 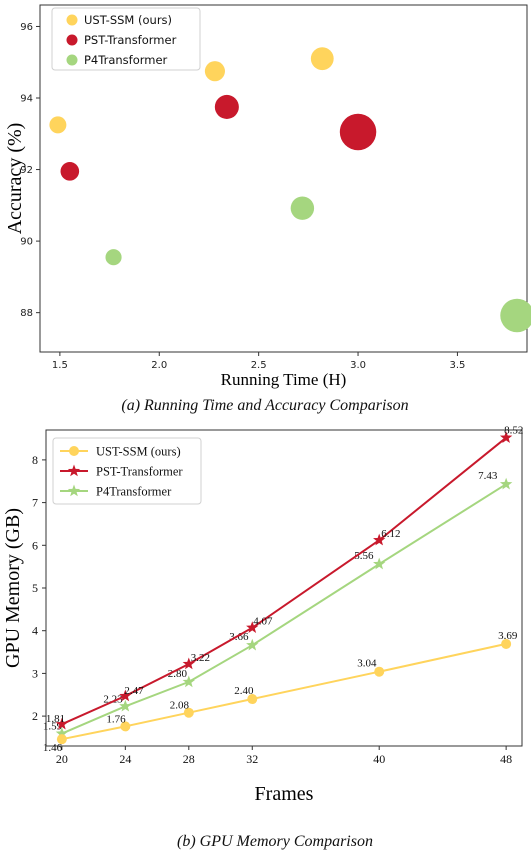 What do you see at coordinates (26, 27) in the screenshot?
I see `y-tick-label: 96` at bounding box center [26, 27].